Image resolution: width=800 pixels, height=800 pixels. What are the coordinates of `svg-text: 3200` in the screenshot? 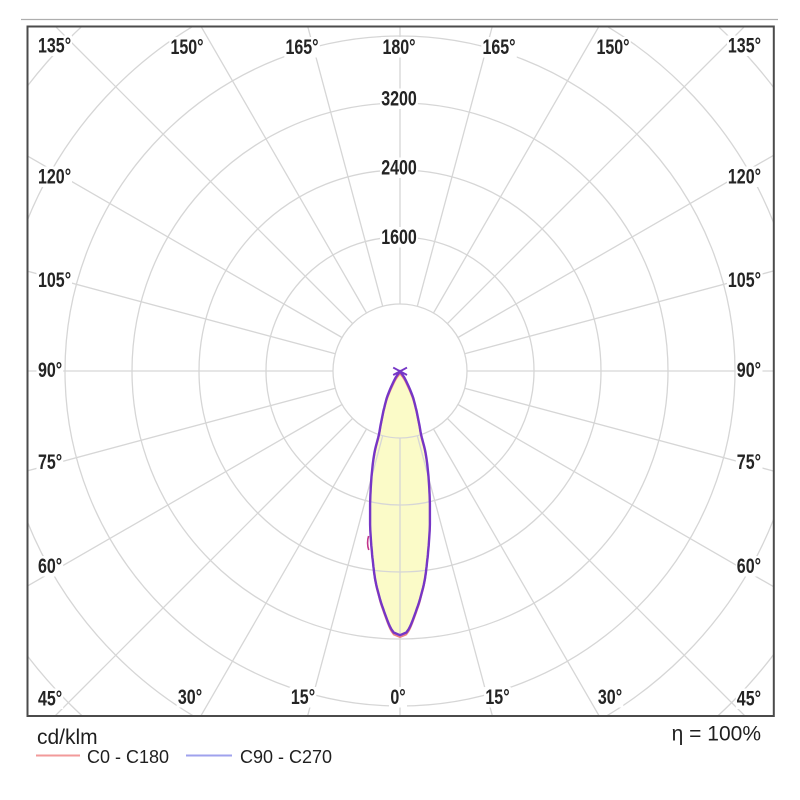 It's located at (399, 99).